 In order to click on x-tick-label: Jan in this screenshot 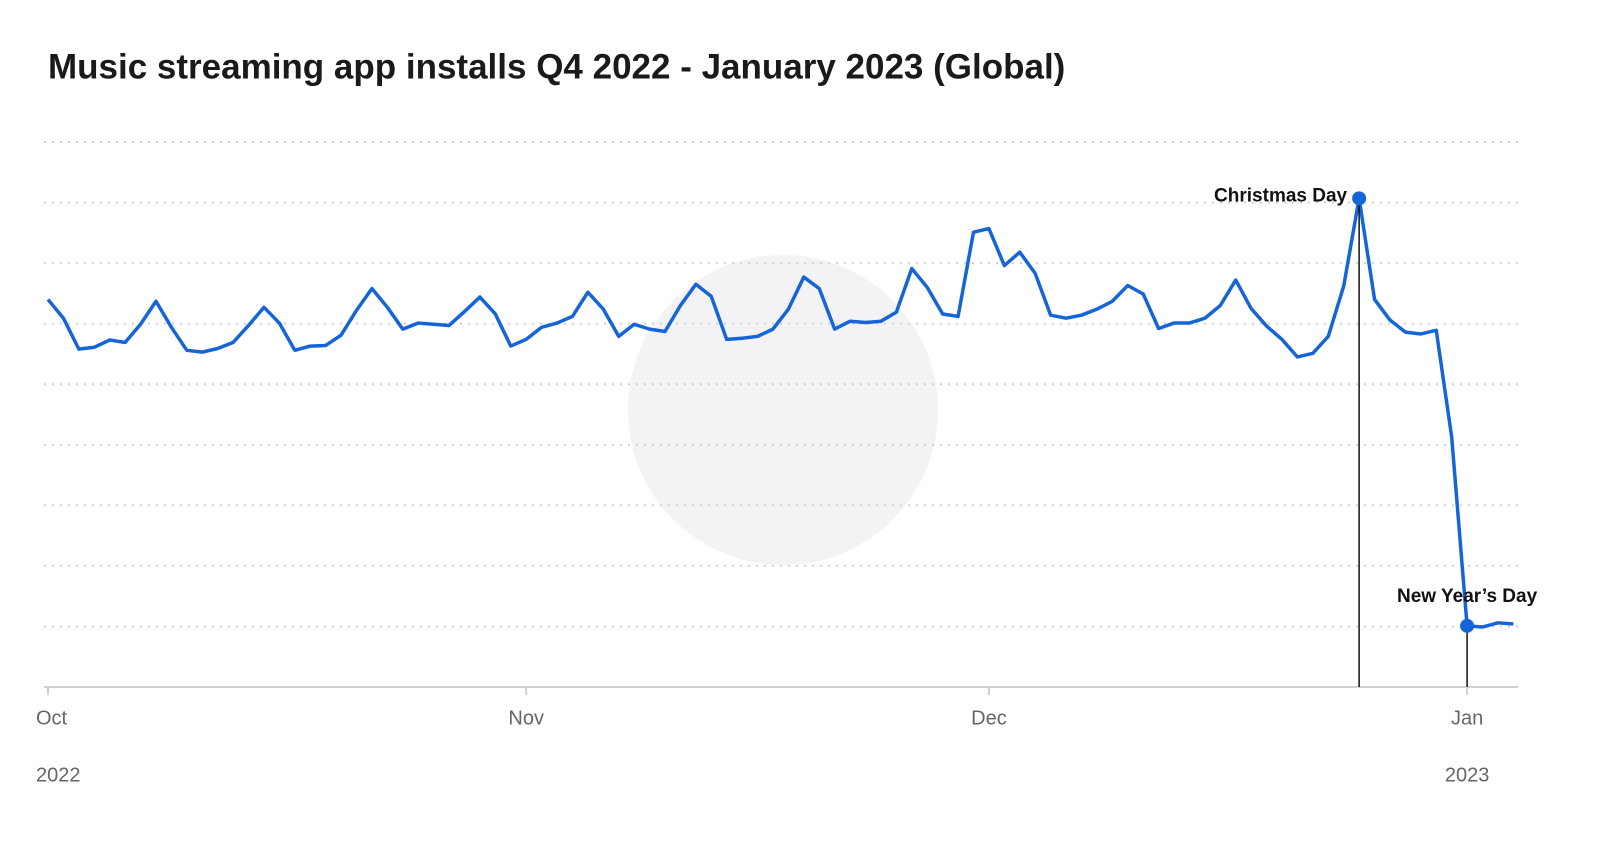, I will do `click(1467, 718)`.